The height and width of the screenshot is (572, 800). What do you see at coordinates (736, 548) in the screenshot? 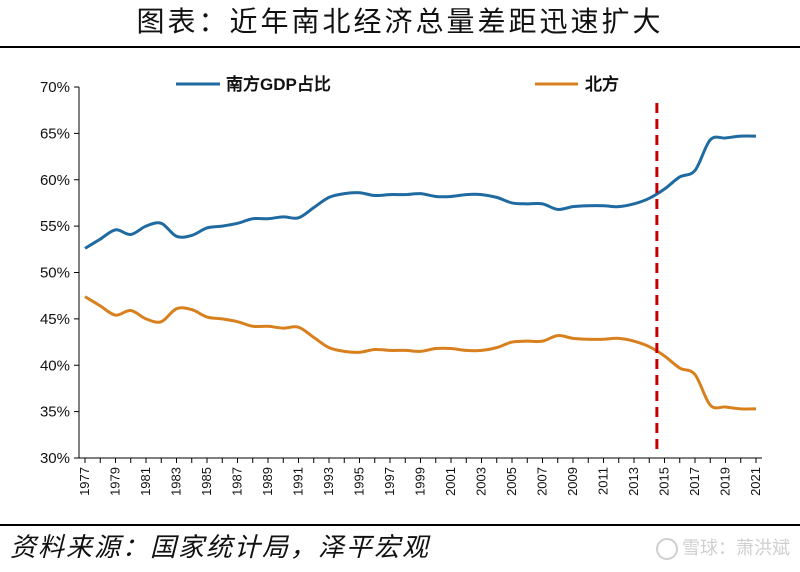
I see `watermark-text: 雪球：萧洪斌` at bounding box center [736, 548].